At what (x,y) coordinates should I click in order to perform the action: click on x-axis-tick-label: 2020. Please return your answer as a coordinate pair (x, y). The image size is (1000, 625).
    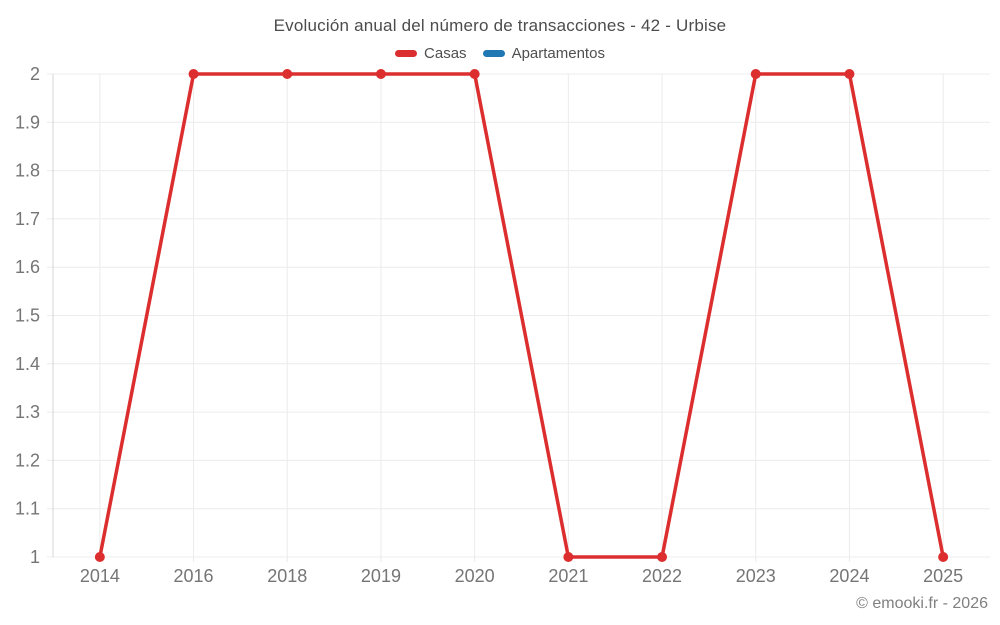
    Looking at the image, I should click on (475, 576).